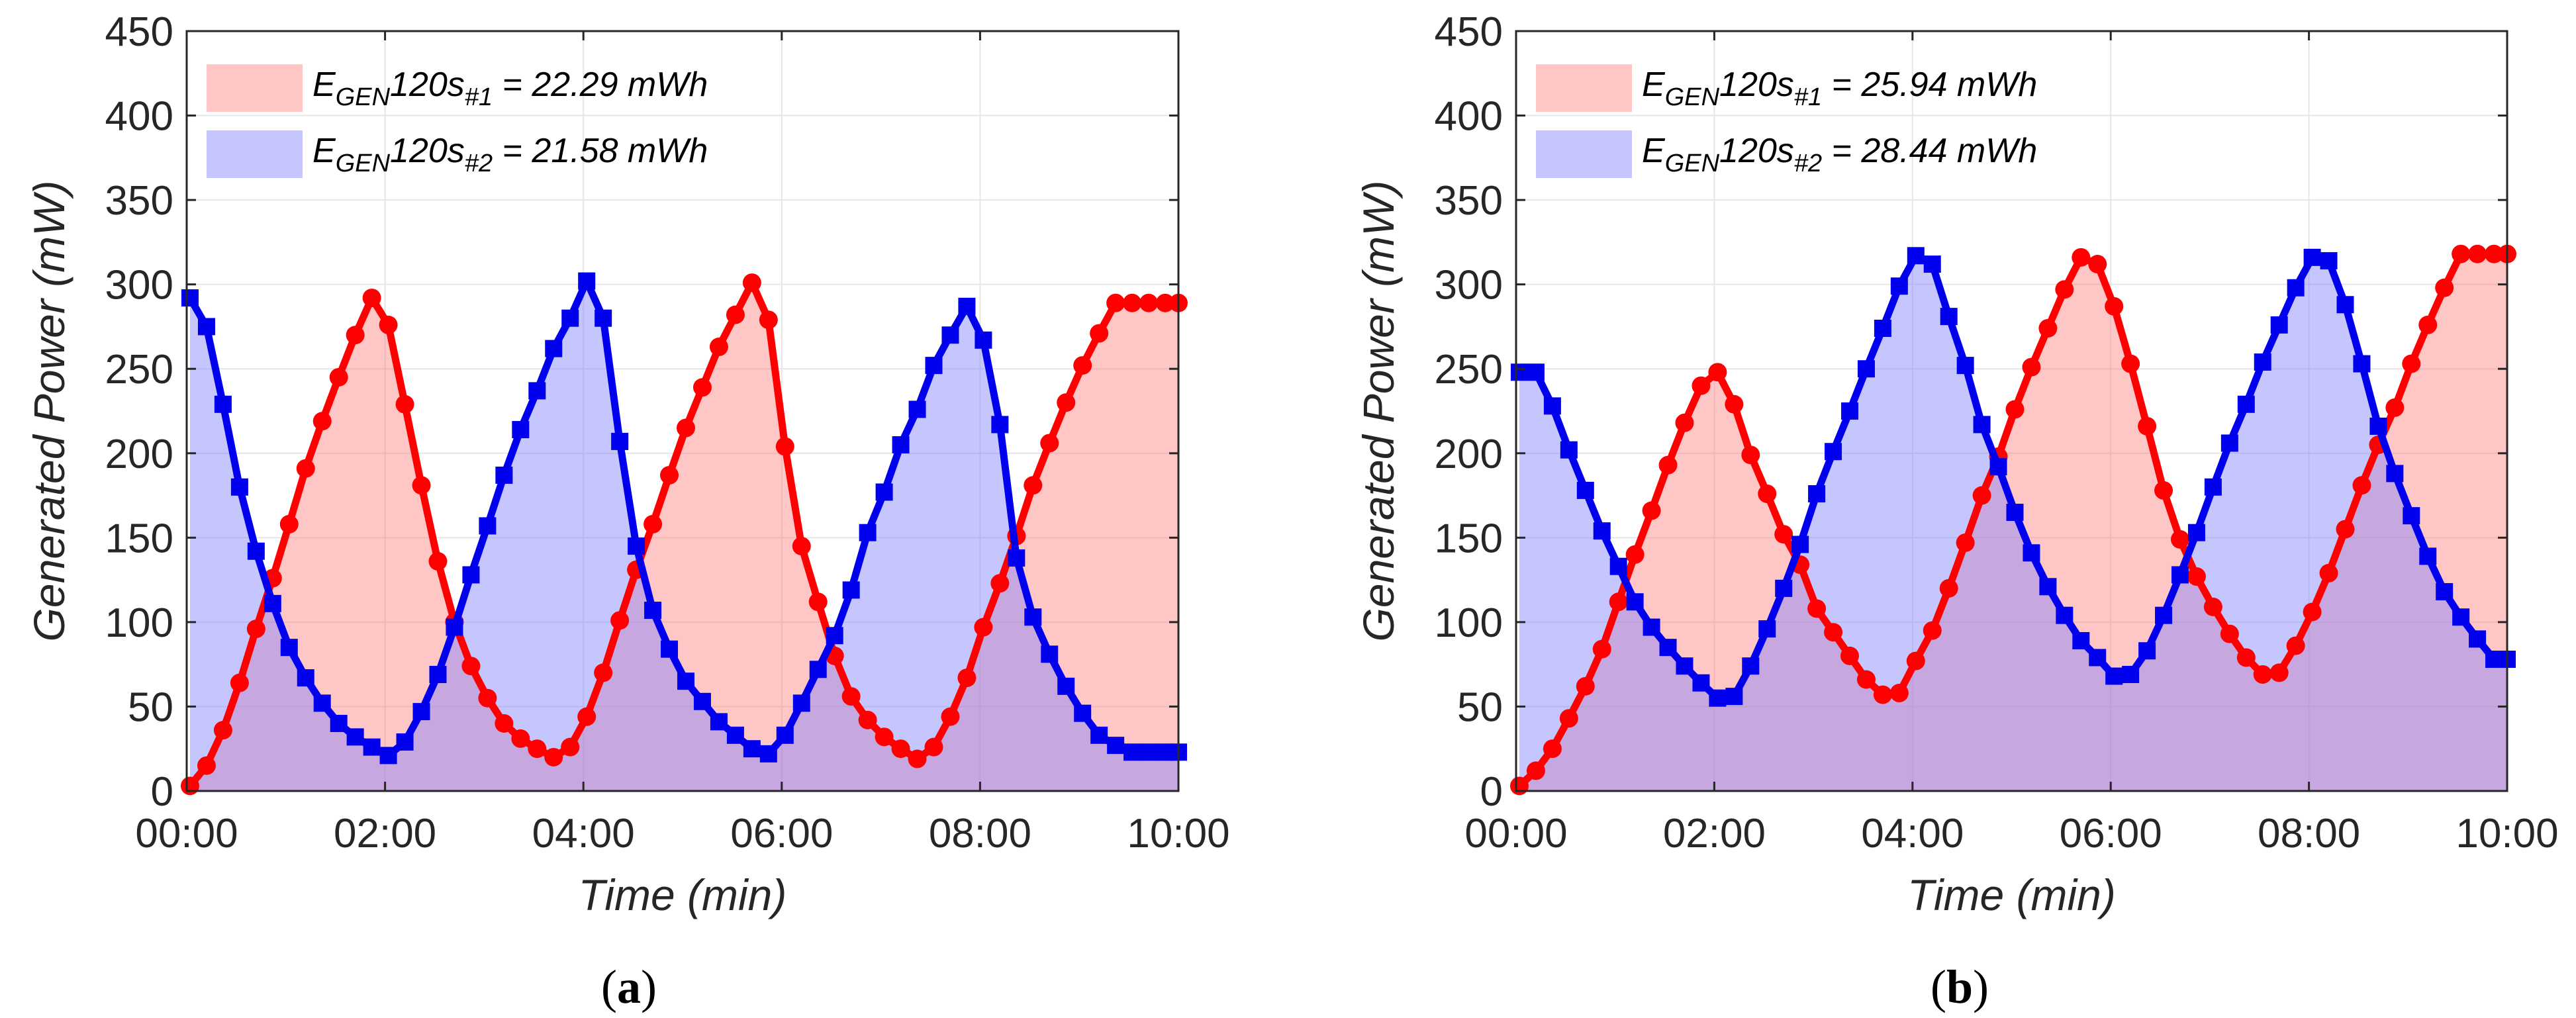 The image size is (2576, 1018). Describe the element at coordinates (1480, 707) in the screenshot. I see `y-tick-label: 50` at that location.